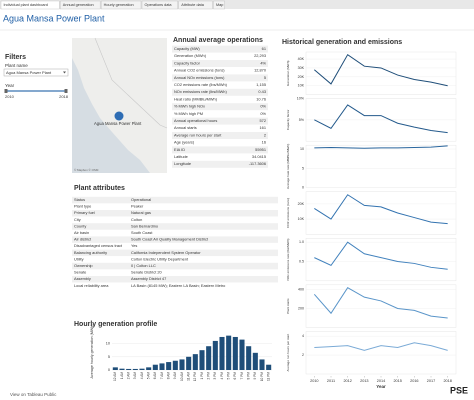  I want to click on year-label: Year, so click(10, 85).